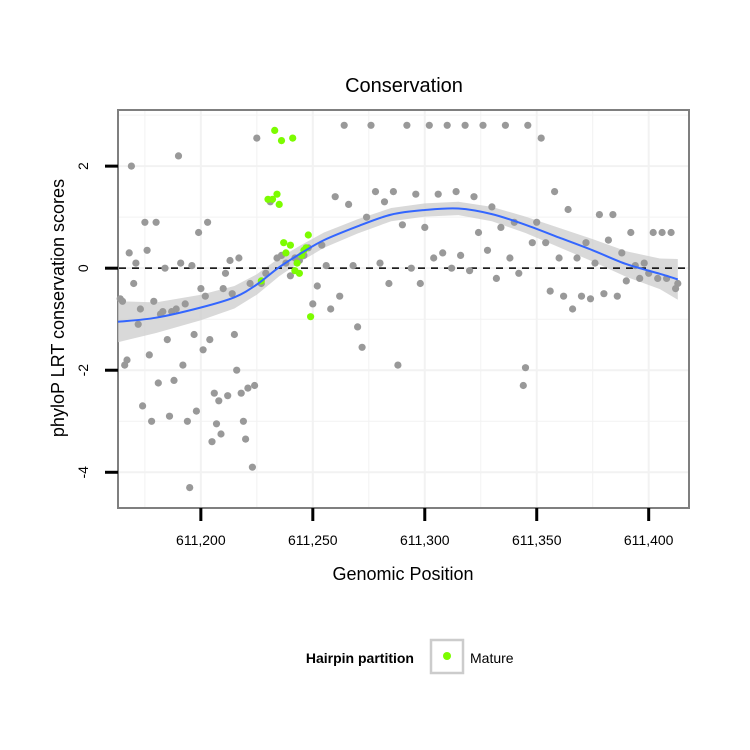  I want to click on x-axis-title: Genomic Position, so click(402, 574).